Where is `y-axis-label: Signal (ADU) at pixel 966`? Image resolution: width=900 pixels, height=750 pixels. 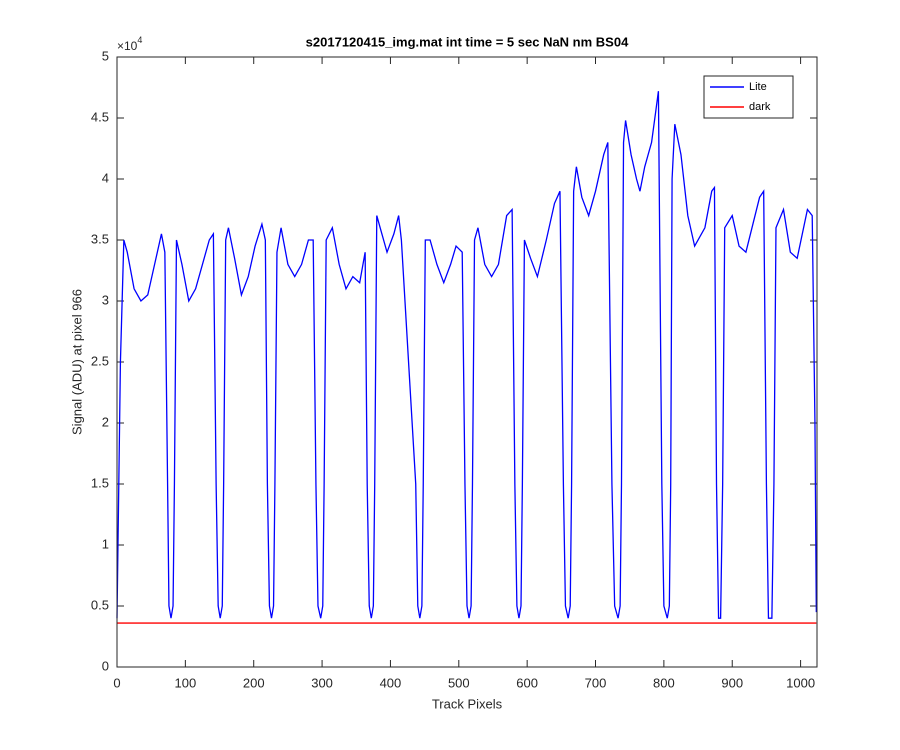 y-axis-label: Signal (ADU) at pixel 966 is located at coordinates (76, 362).